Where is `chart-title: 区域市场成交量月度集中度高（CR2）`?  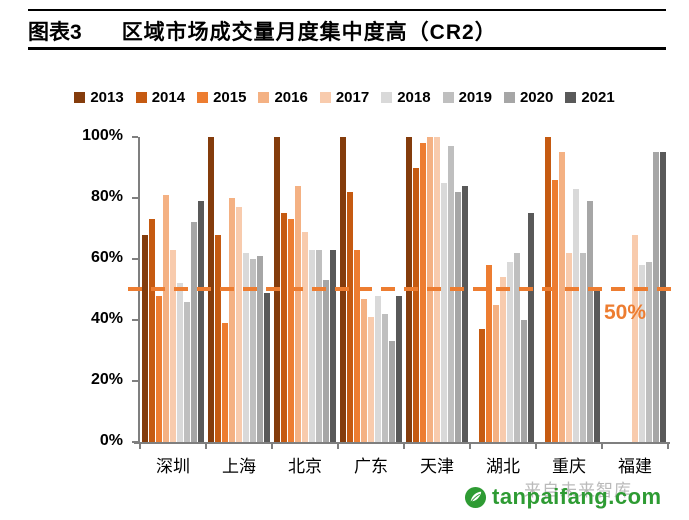 chart-title: 区域市场成交量月度集中度高（CR2） is located at coordinates (309, 32).